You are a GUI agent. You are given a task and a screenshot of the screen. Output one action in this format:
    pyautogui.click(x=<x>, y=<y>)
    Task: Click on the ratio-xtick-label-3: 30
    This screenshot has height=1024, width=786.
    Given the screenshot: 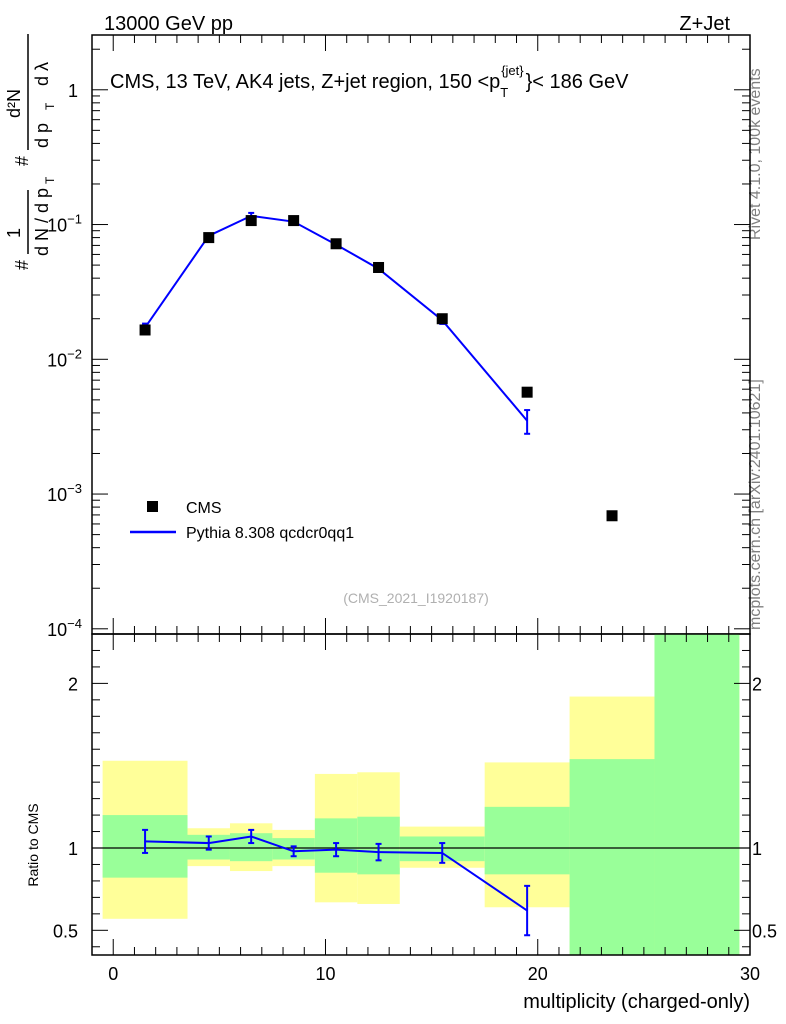 What is the action you would take?
    pyautogui.click(x=750, y=974)
    